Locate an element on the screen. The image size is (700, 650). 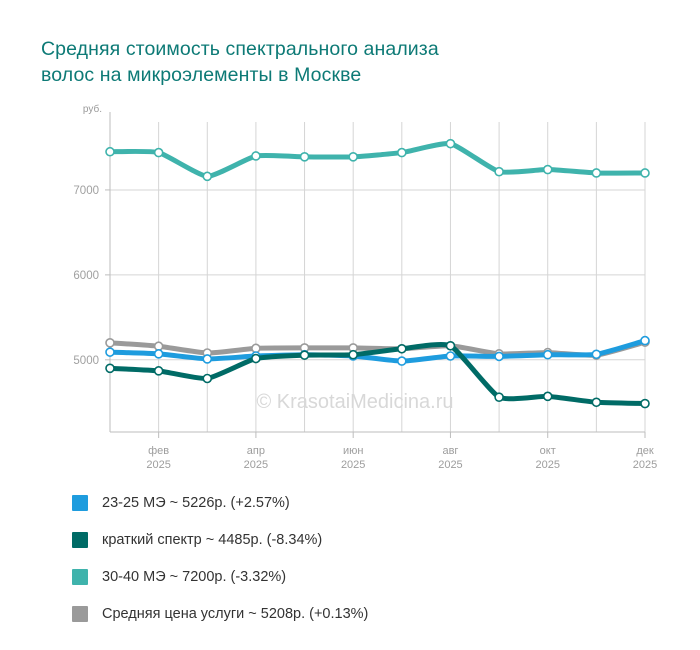
y-axis-tick-label: 5000 is located at coordinates (86, 361).